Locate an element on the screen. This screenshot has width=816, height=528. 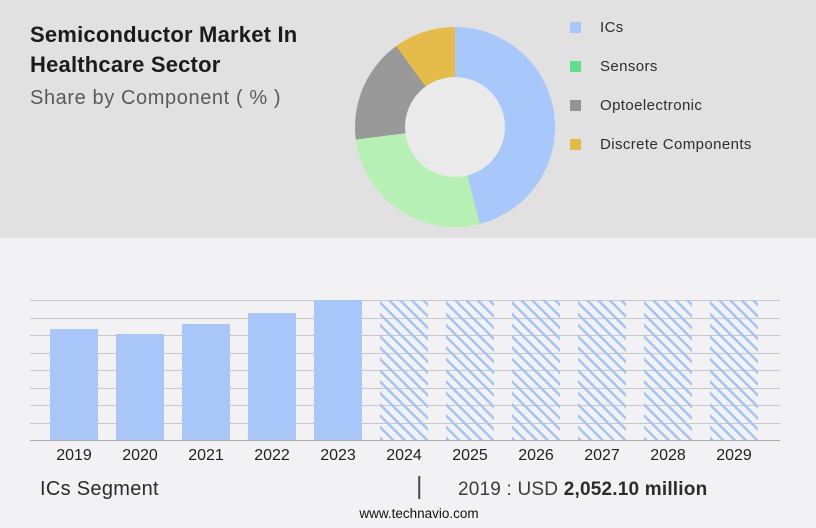
legend-label: Discrete Components is located at coordinates (676, 144).